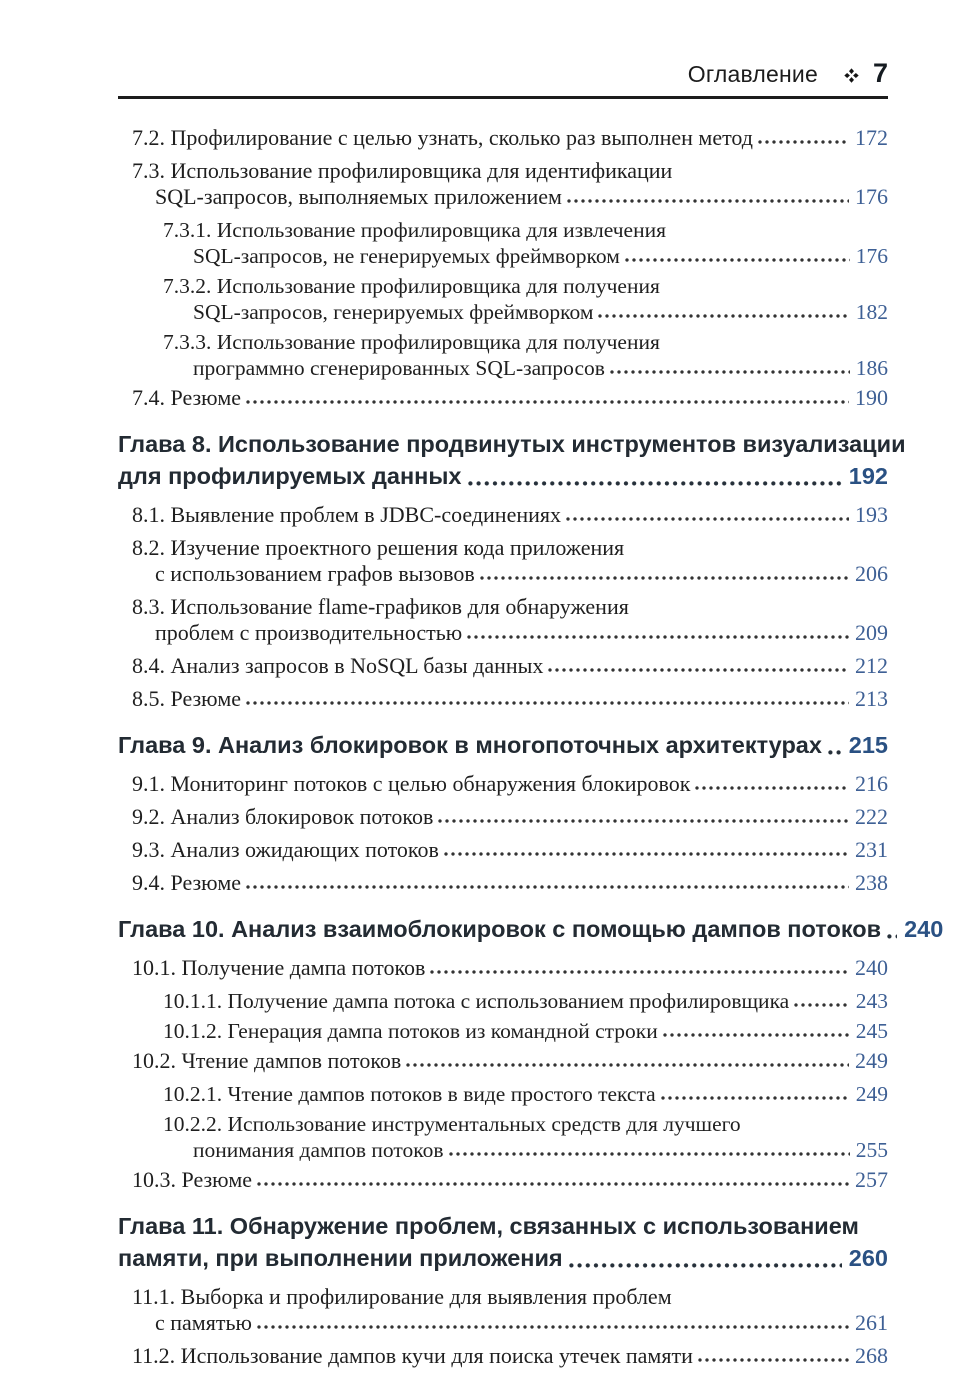  What do you see at coordinates (503, 1258) in the screenshot?
I see `toc-line: памяти, при выполнении приложения 260` at bounding box center [503, 1258].